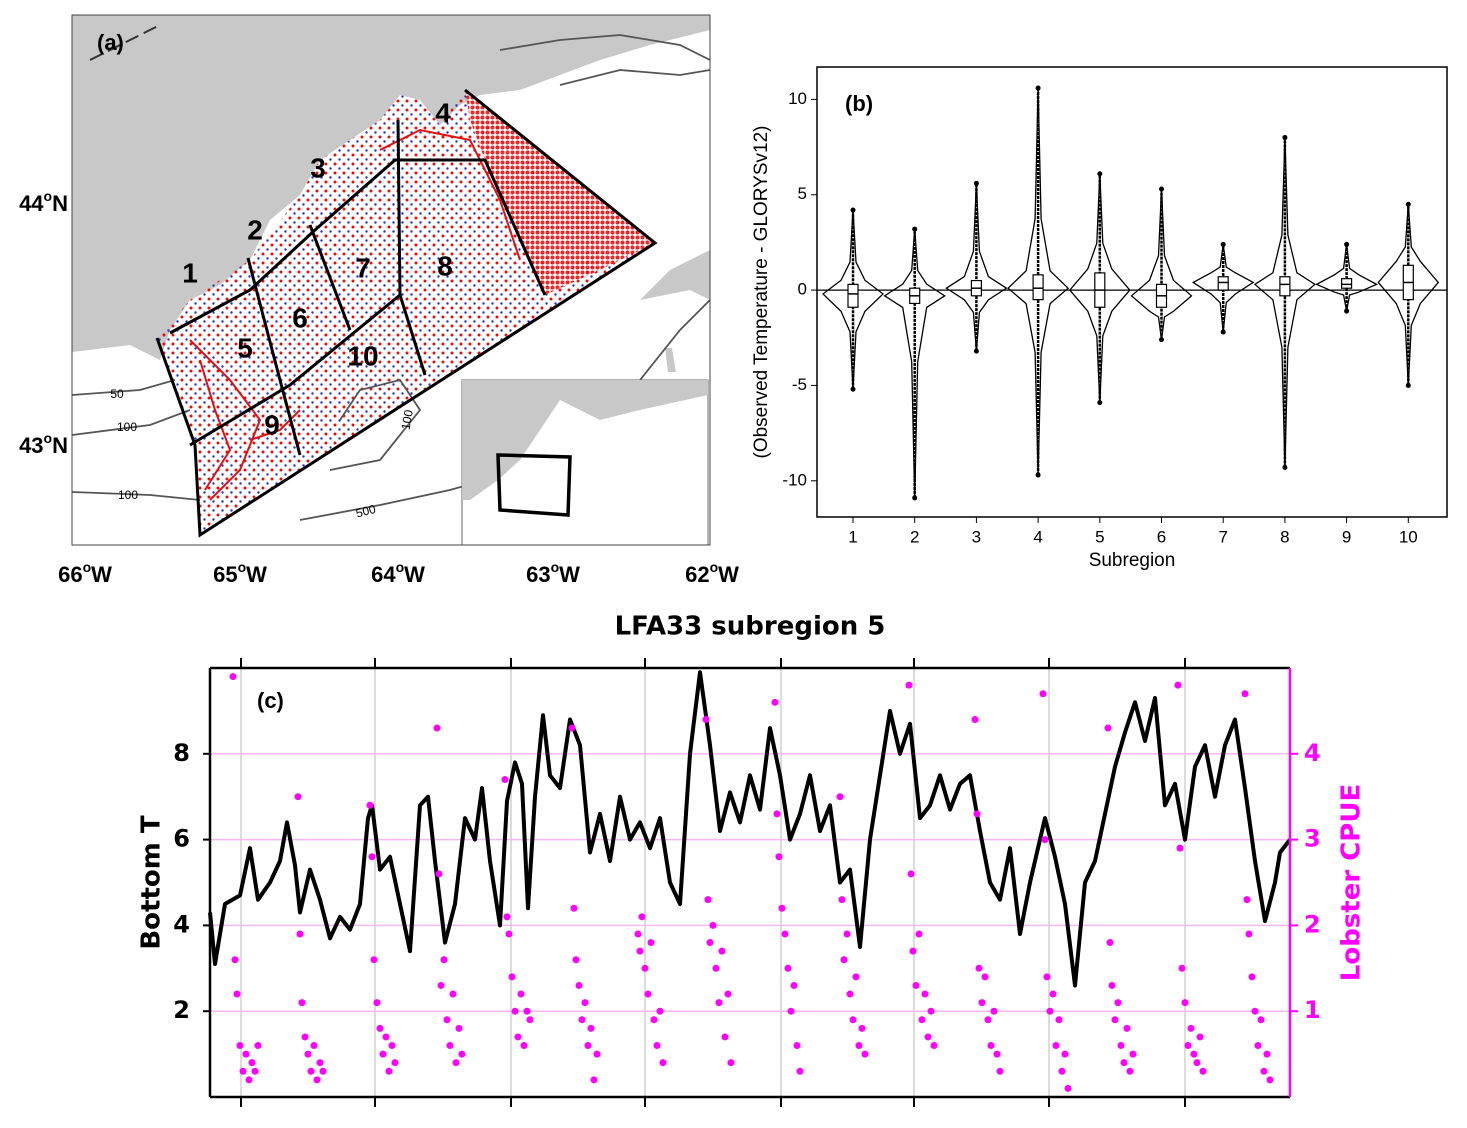  Describe the element at coordinates (181, 753) in the screenshot. I see `y-tick-label: 8` at that location.